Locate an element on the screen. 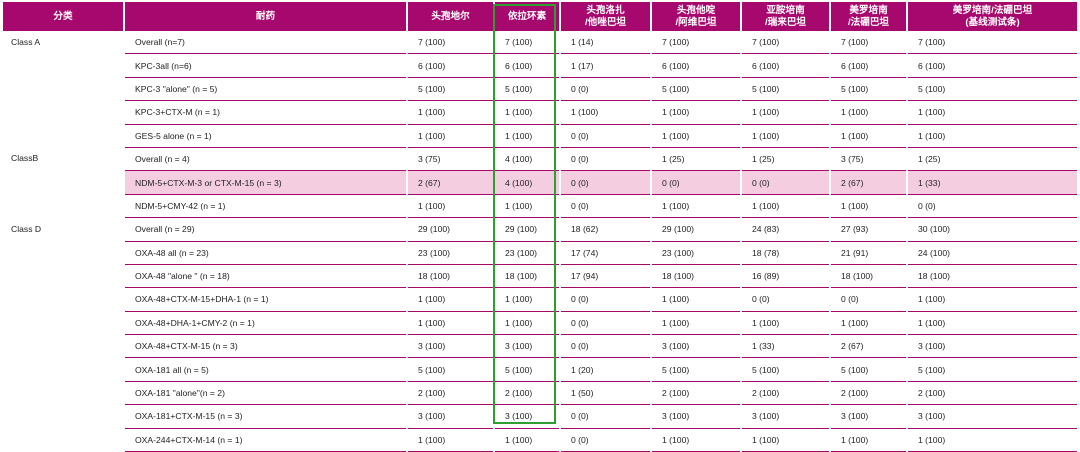  resistance-label: OXA-48 all (n = 23) is located at coordinates (266, 253).